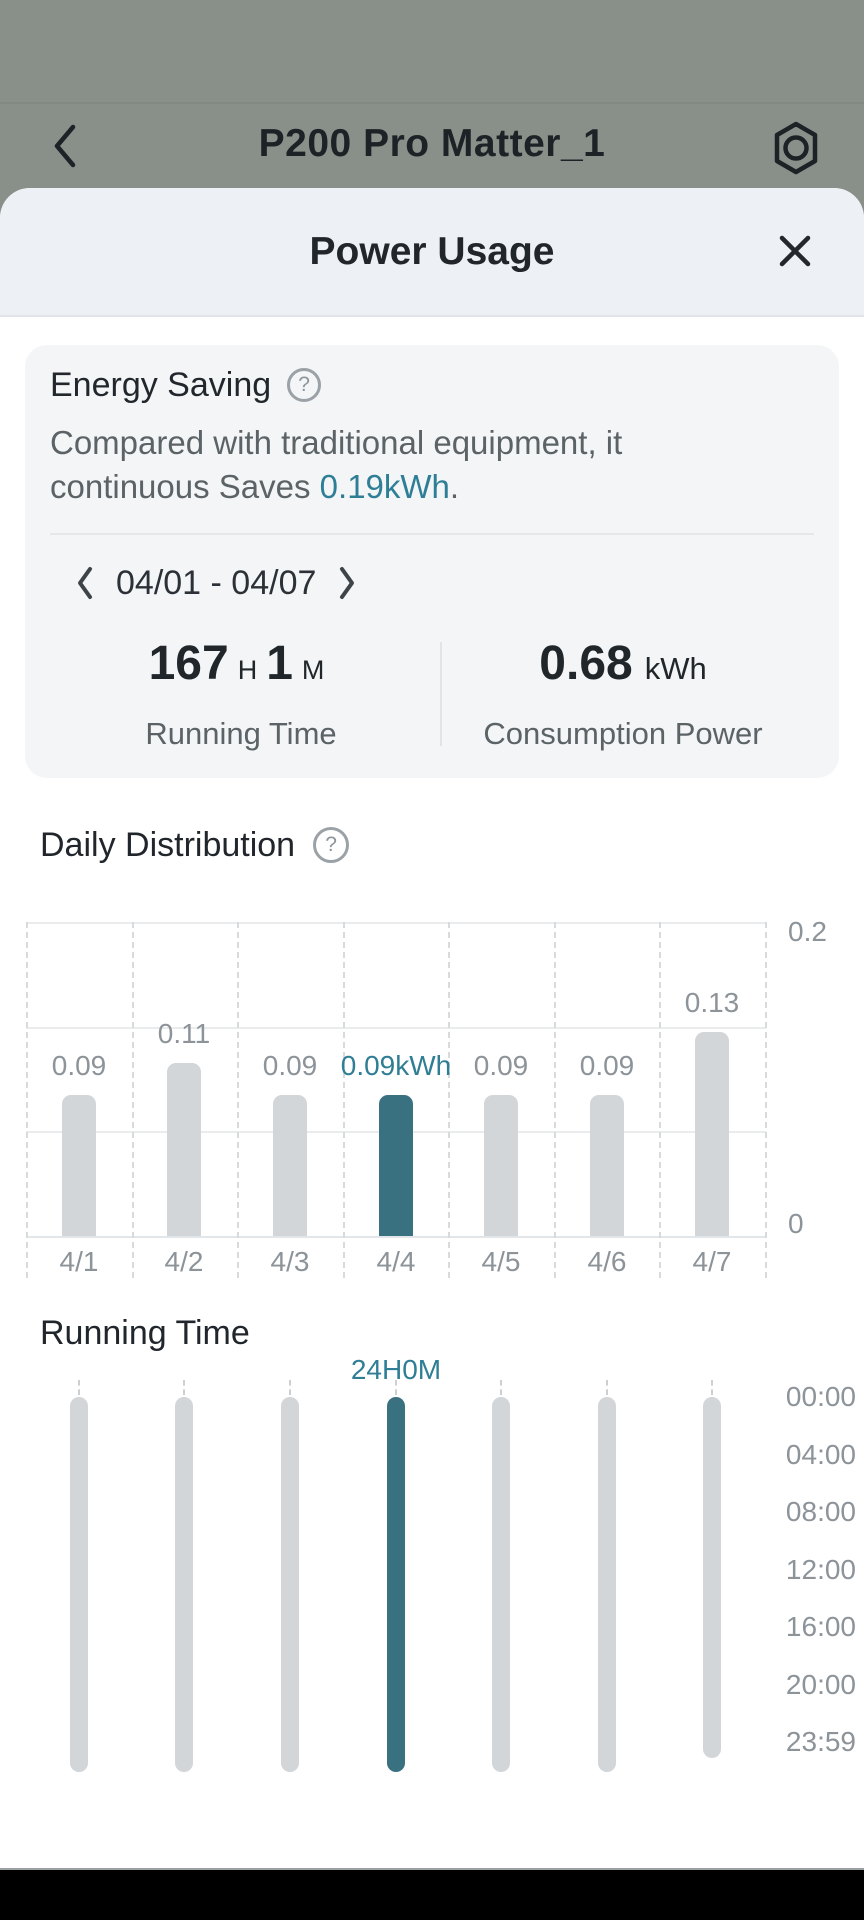 The height and width of the screenshot is (1920, 864). What do you see at coordinates (184, 1033) in the screenshot?
I see `daily-bar-value-label: 0.11` at bounding box center [184, 1033].